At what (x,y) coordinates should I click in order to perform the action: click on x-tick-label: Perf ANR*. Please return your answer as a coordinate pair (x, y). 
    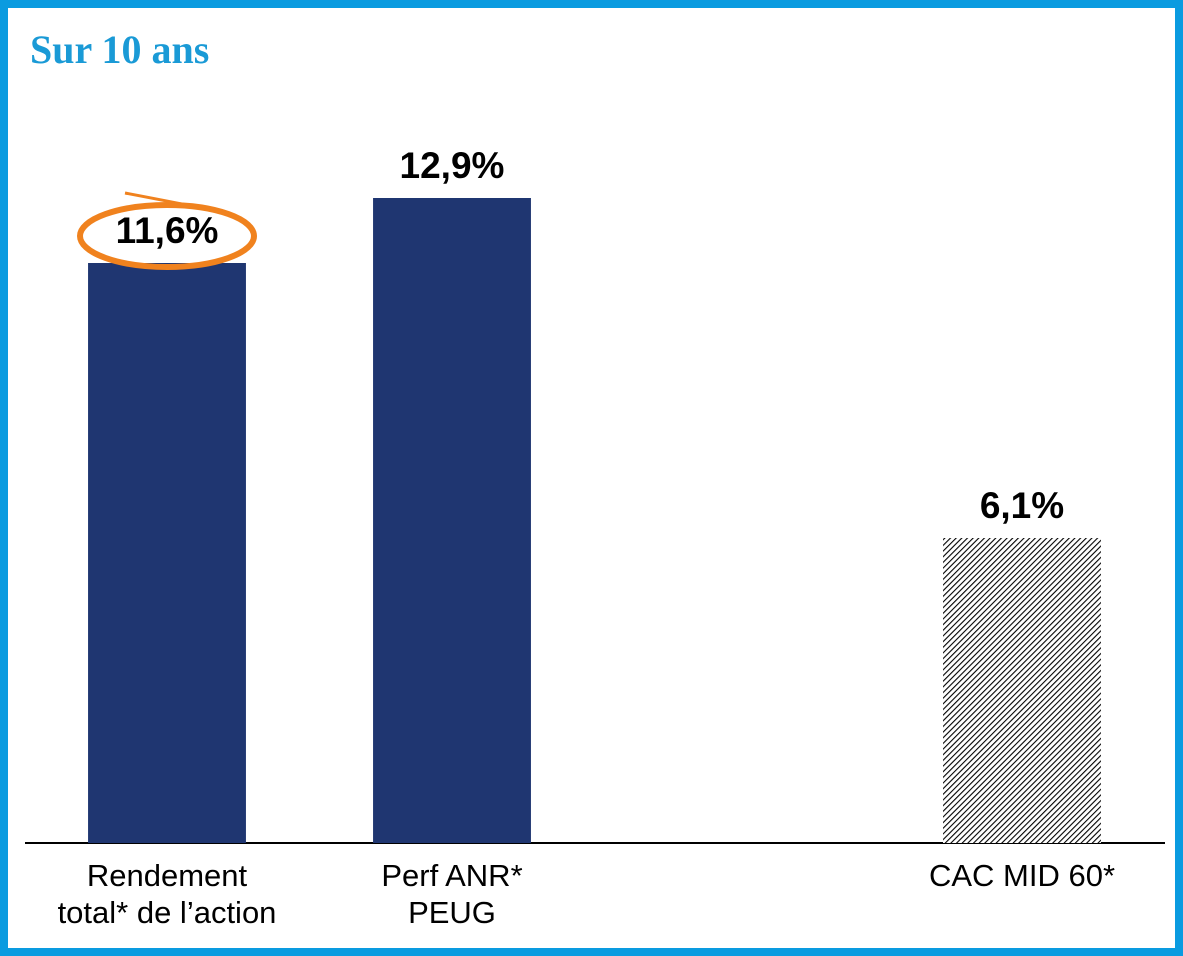
    Looking at the image, I should click on (451, 875).